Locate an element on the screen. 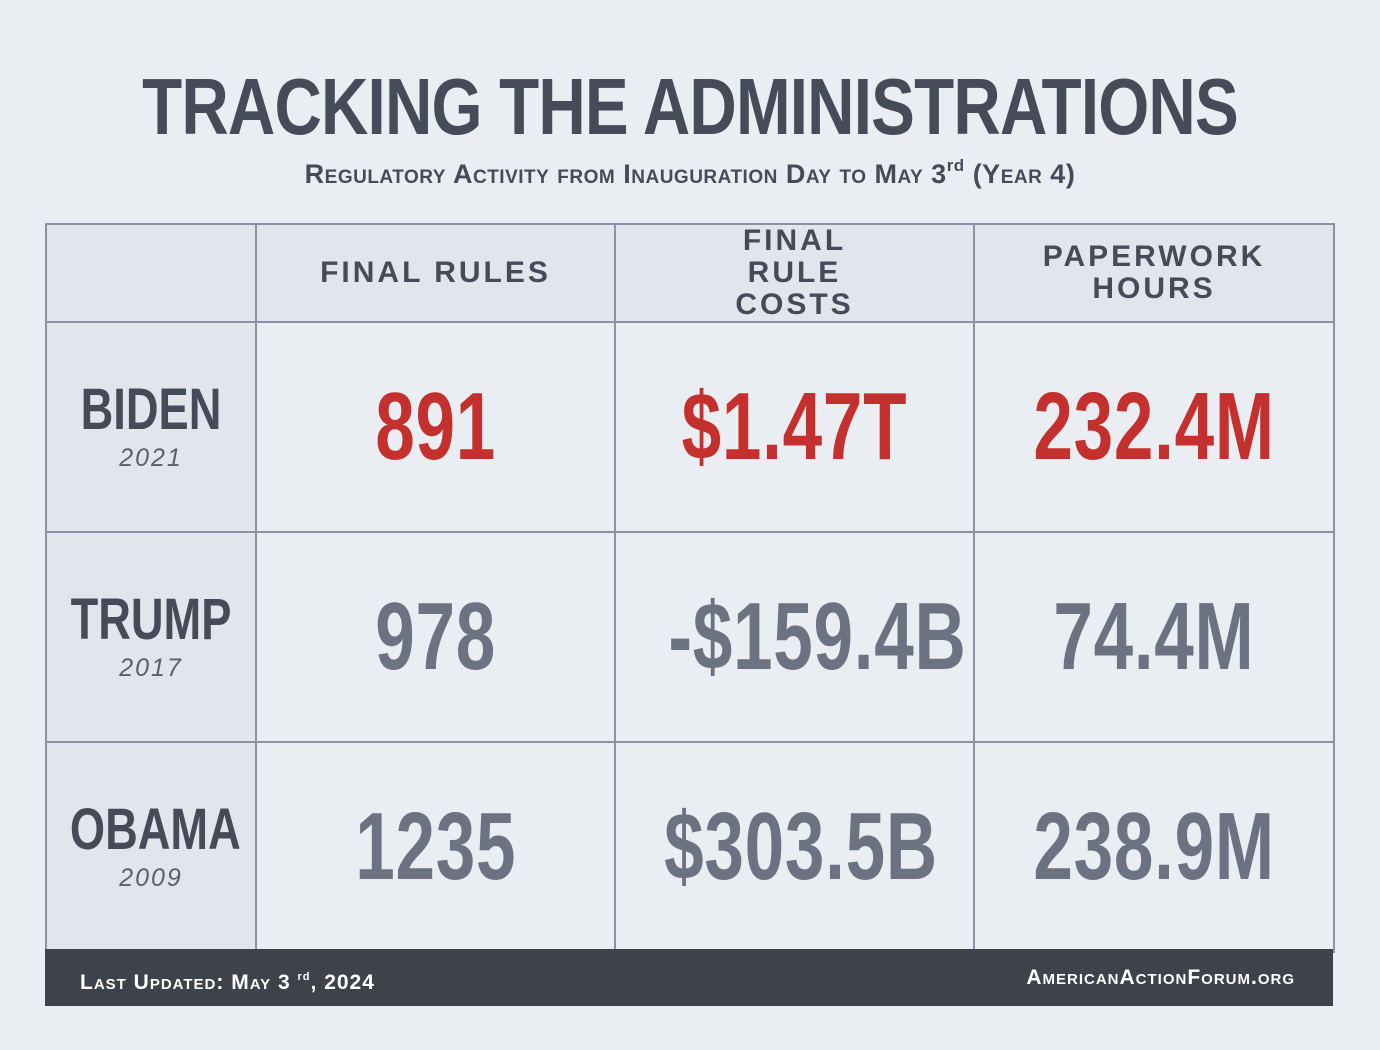  final-rule-costs-cell: -$159.4B is located at coordinates (794, 637).